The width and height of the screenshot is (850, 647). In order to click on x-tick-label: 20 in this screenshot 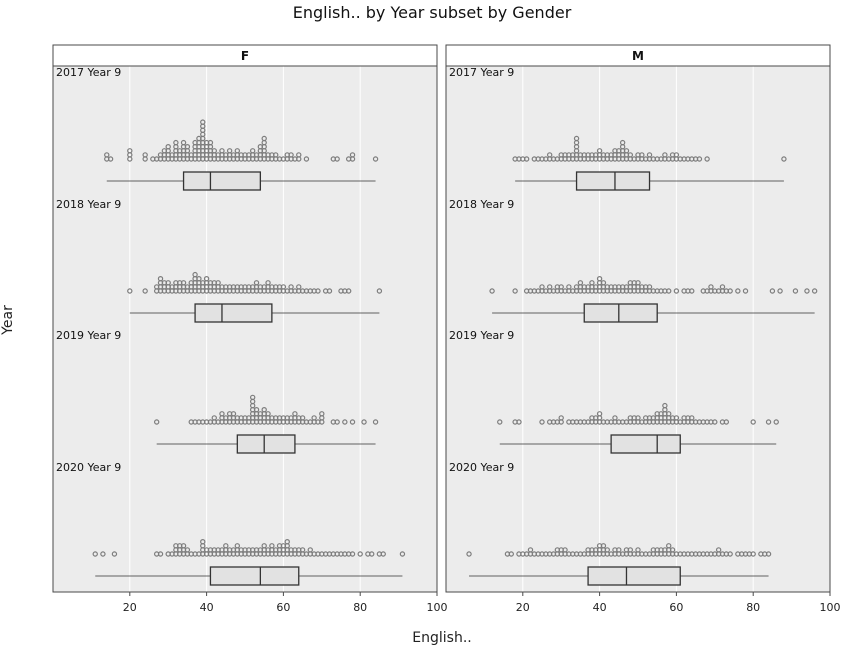, I will do `click(523, 607)`.